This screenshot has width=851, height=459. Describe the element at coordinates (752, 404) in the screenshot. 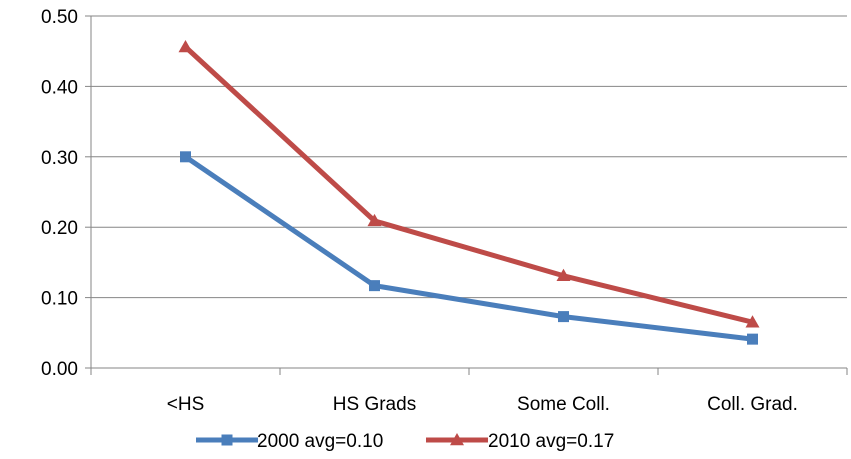

I see `x-tick-label: Coll. Grad.` at that location.